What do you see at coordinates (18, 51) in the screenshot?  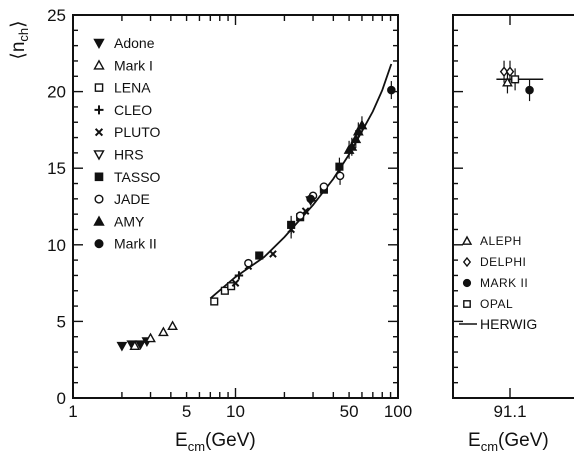 I see `y-label-main: ⟨n` at bounding box center [18, 51].